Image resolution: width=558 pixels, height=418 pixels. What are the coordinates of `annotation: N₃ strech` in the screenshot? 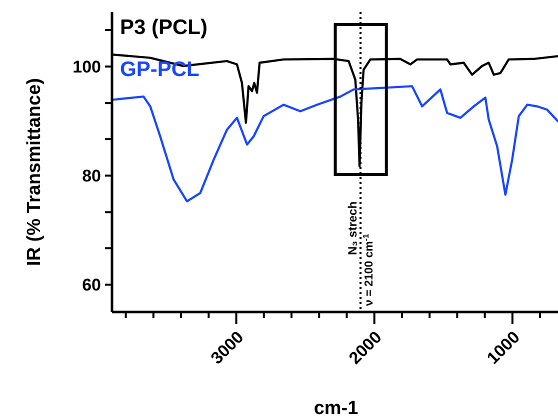 It's located at (353, 228).